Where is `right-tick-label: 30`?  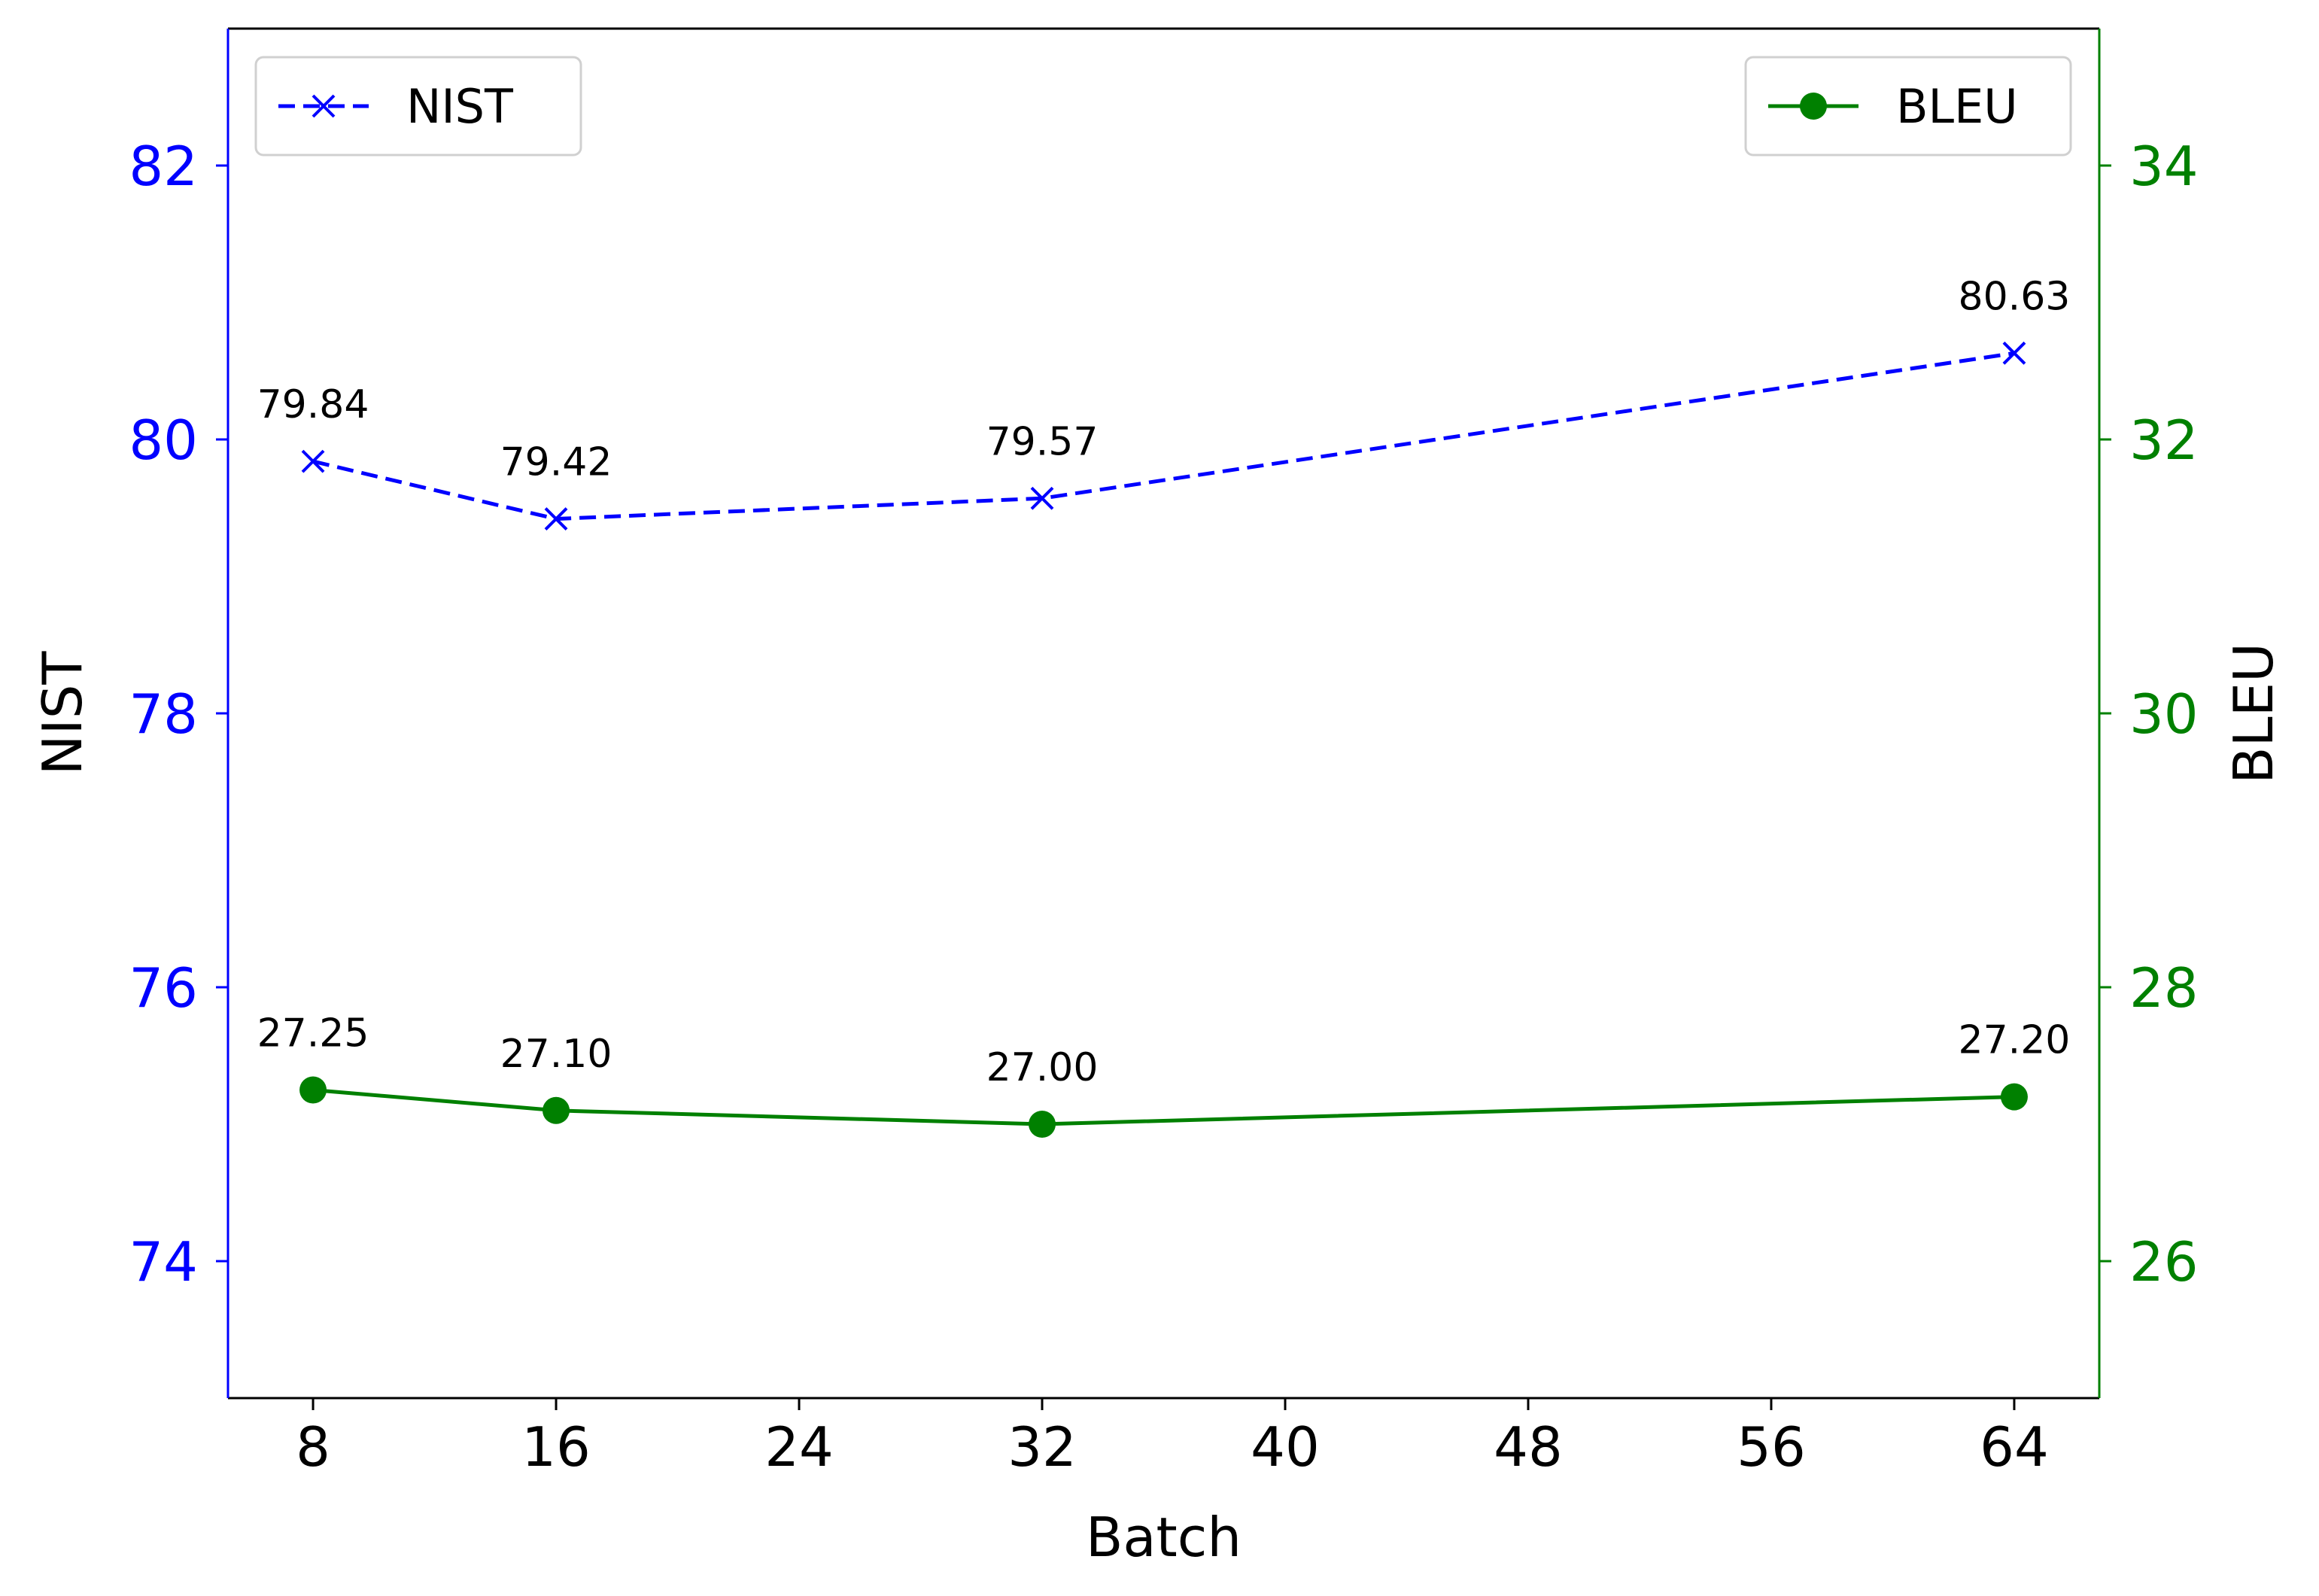
right-tick-label: 30 is located at coordinates (2164, 714).